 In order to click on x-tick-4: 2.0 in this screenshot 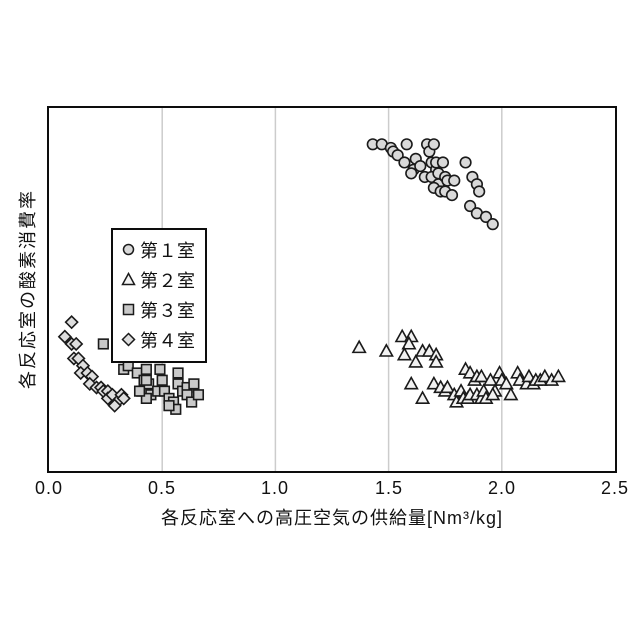, I will do `click(502, 488)`.